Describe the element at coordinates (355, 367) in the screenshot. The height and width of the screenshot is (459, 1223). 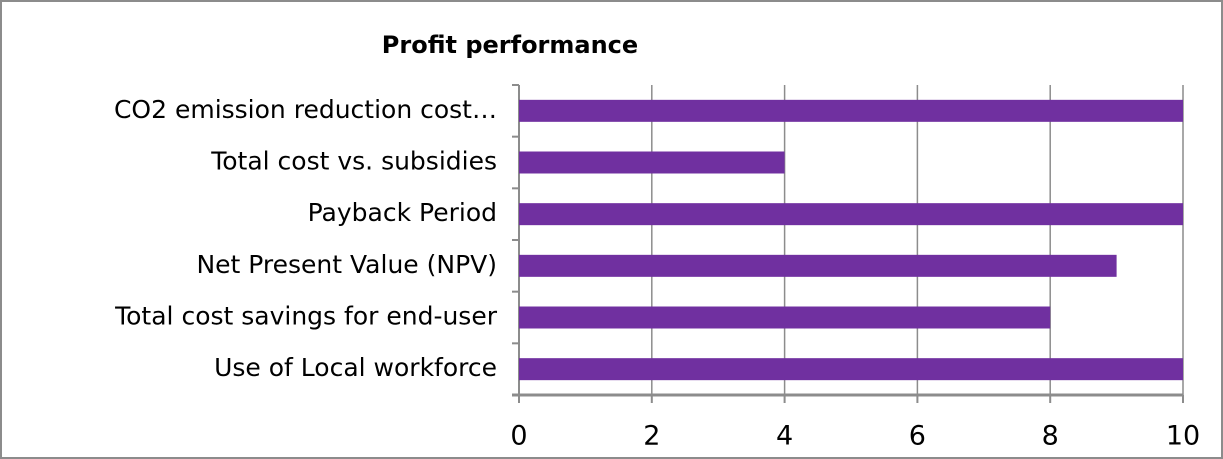
I see `y-tick-label: Use of Local workforce` at that location.